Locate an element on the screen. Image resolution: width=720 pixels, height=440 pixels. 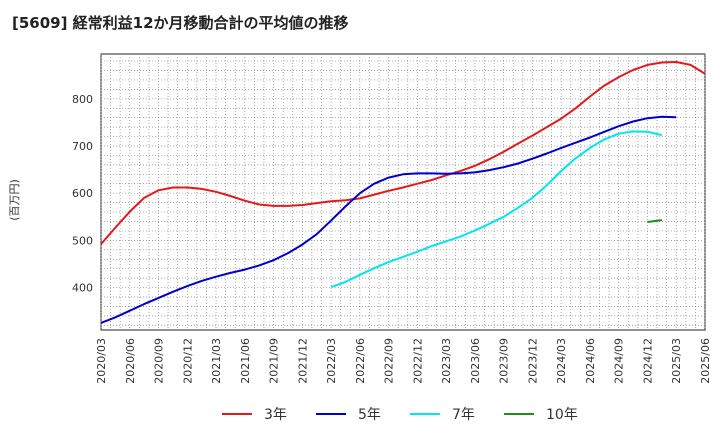
x-tick-label: 2022/12 is located at coordinates (417, 361).